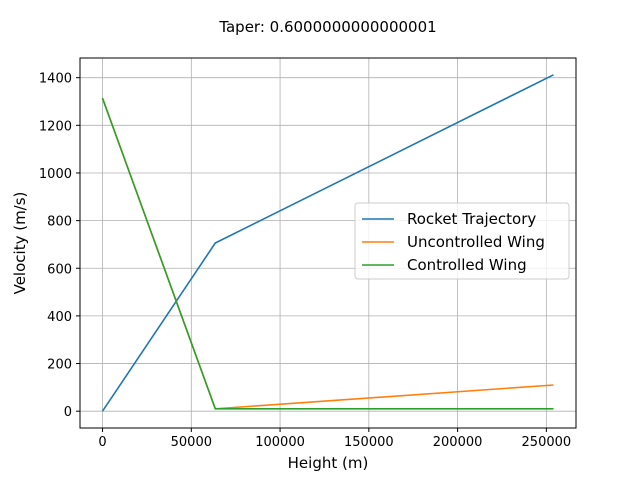  What do you see at coordinates (59, 365) in the screenshot?
I see `y-tick-label: 200` at bounding box center [59, 365].